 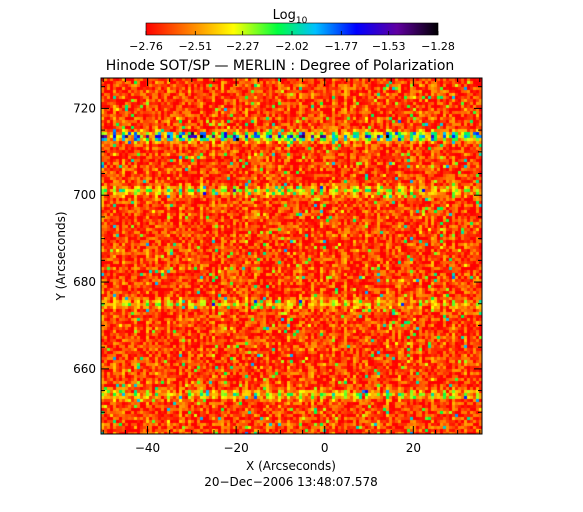 I want to click on colorbar-label: Log10, so click(x=290, y=17).